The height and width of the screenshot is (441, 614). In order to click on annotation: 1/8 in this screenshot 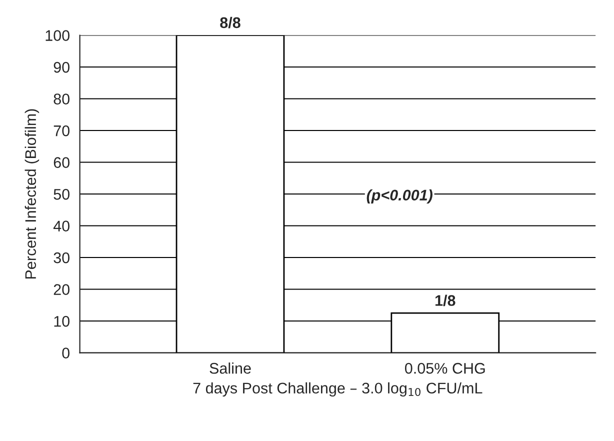, I will do `click(445, 300)`.